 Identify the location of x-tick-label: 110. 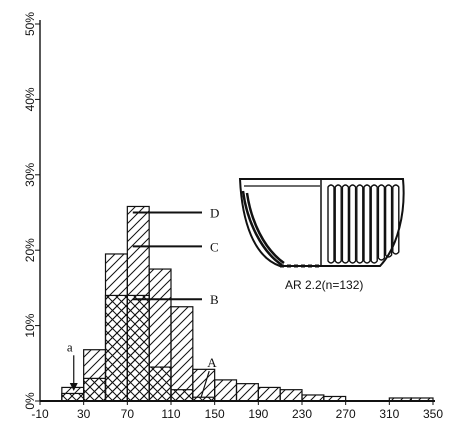
(170, 414).